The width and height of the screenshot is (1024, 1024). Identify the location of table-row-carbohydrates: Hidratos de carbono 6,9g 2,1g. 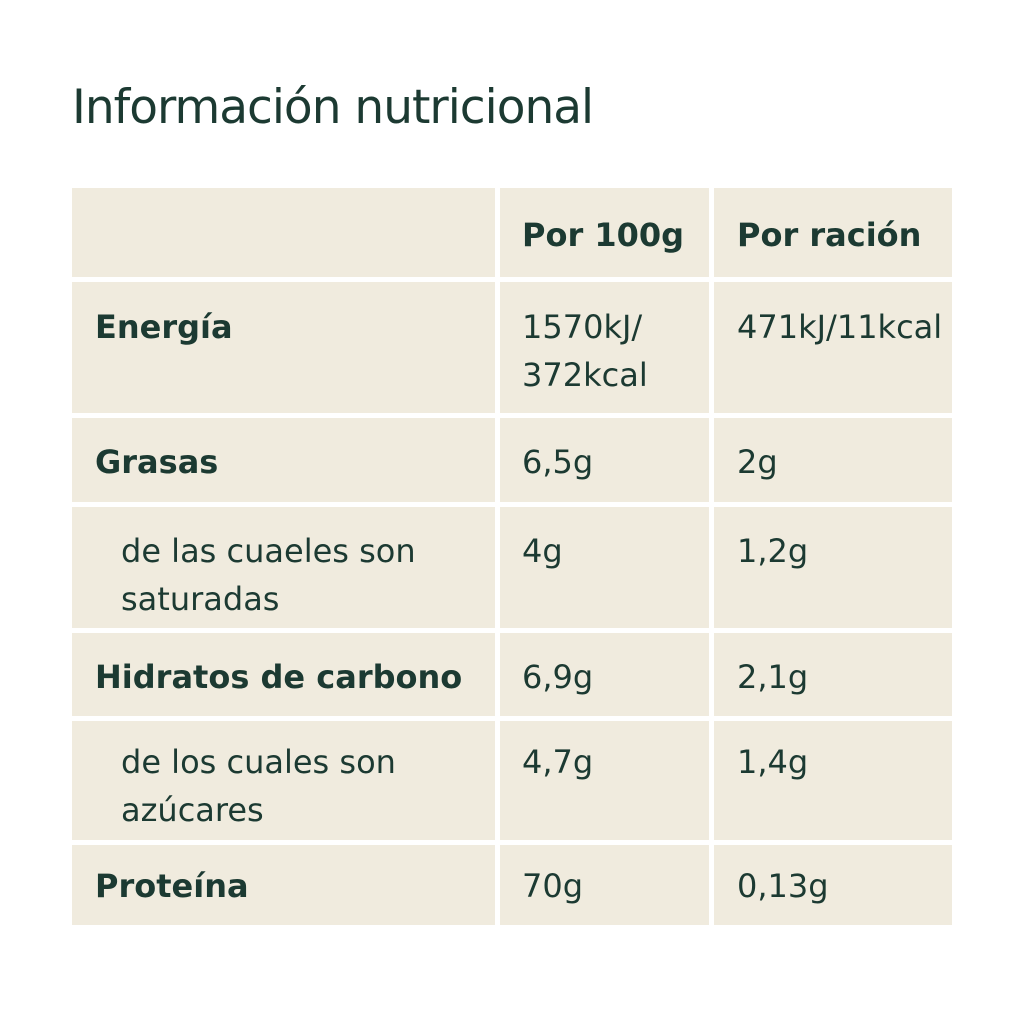
(512, 677).